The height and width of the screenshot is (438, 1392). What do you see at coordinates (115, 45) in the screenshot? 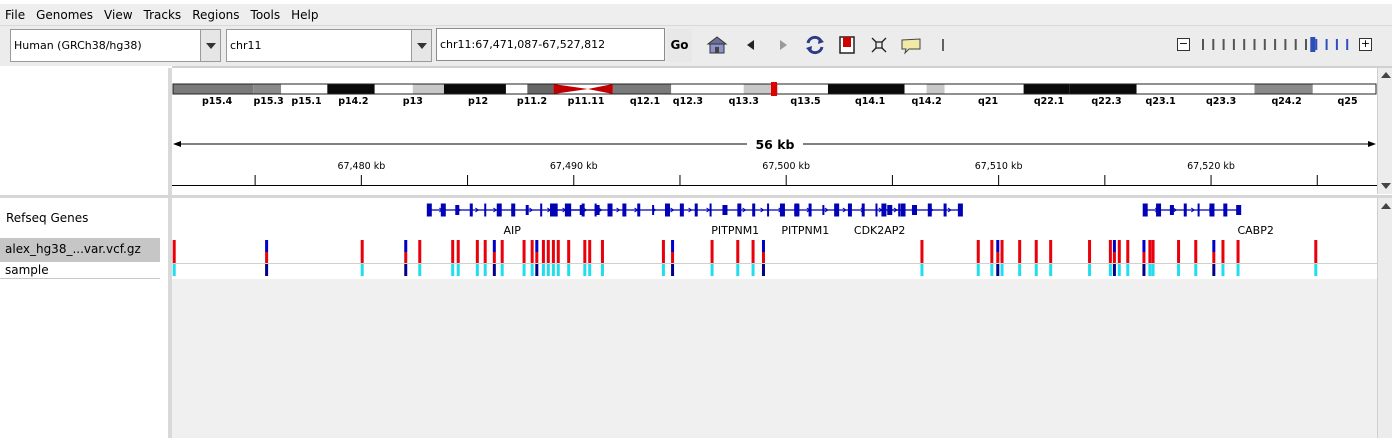
I see `genome-dropdown: Human (GRCh38/hg38)` at bounding box center [115, 45].